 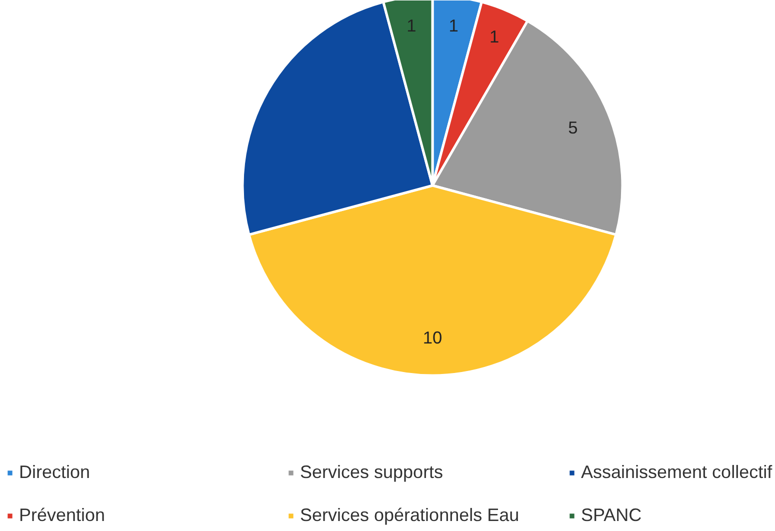 I want to click on legend-label: Assainissement collectif, so click(x=677, y=472).